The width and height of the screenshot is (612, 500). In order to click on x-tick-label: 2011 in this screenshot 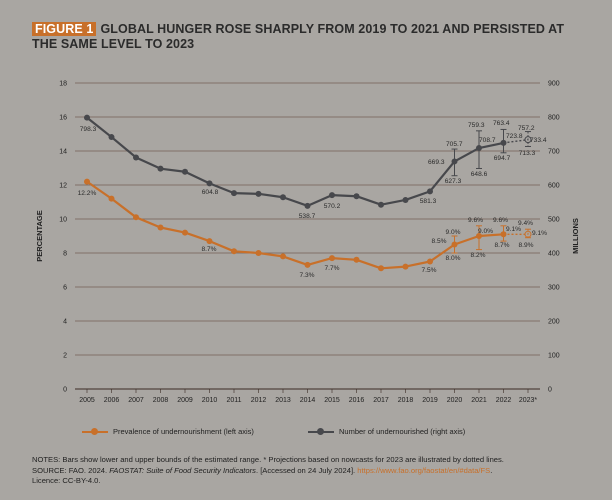, I will do `click(233, 400)`.